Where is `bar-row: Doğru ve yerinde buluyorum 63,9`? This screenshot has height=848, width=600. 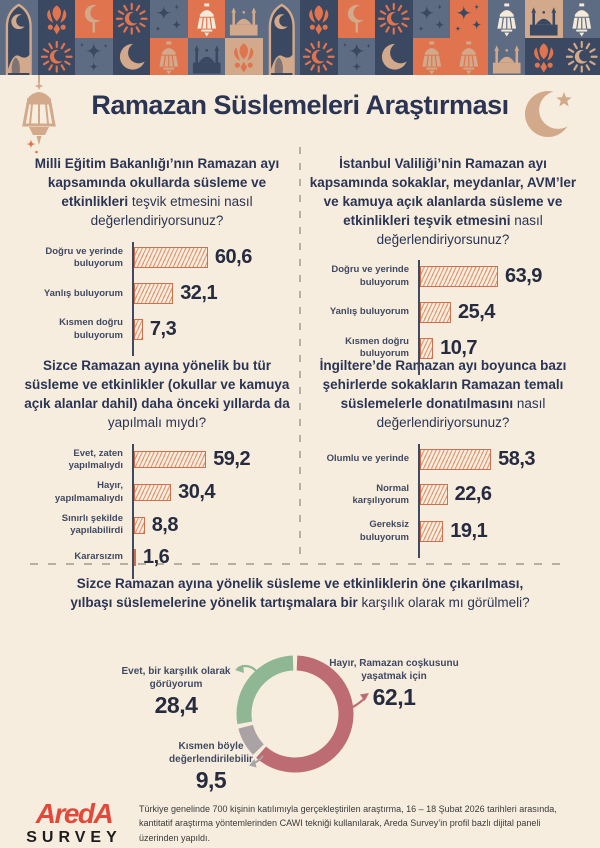 bar-row: Doğru ve yerinde buluyorum 63,9 is located at coordinates (455, 276).